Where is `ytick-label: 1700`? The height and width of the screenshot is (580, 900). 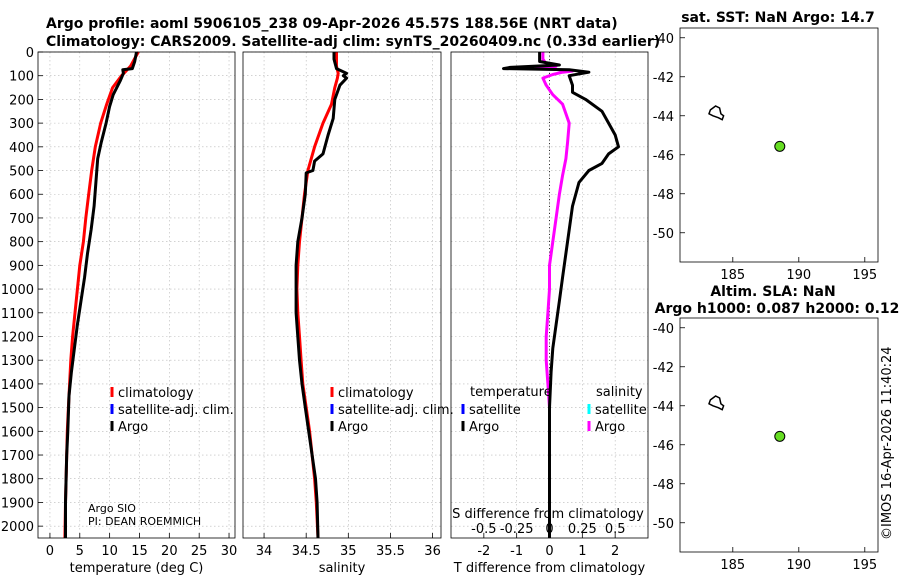 ytick-label: 1700 is located at coordinates (17, 456).